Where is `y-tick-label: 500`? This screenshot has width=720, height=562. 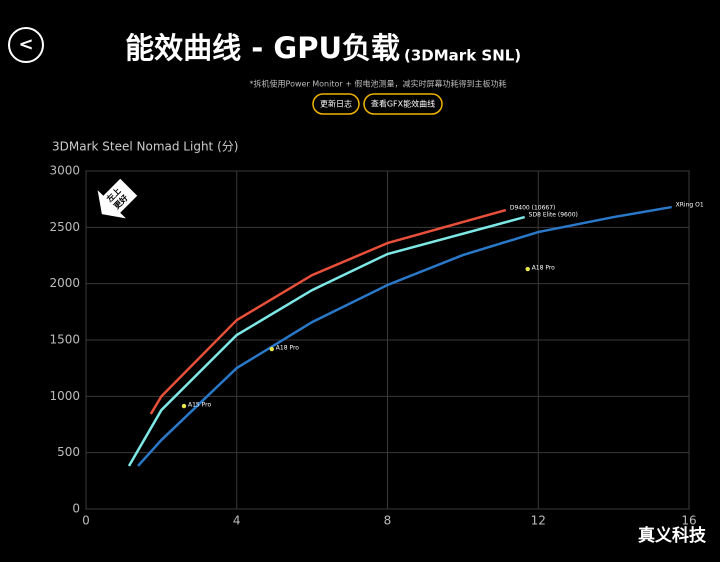
y-tick-label: 500 is located at coordinates (68, 452).